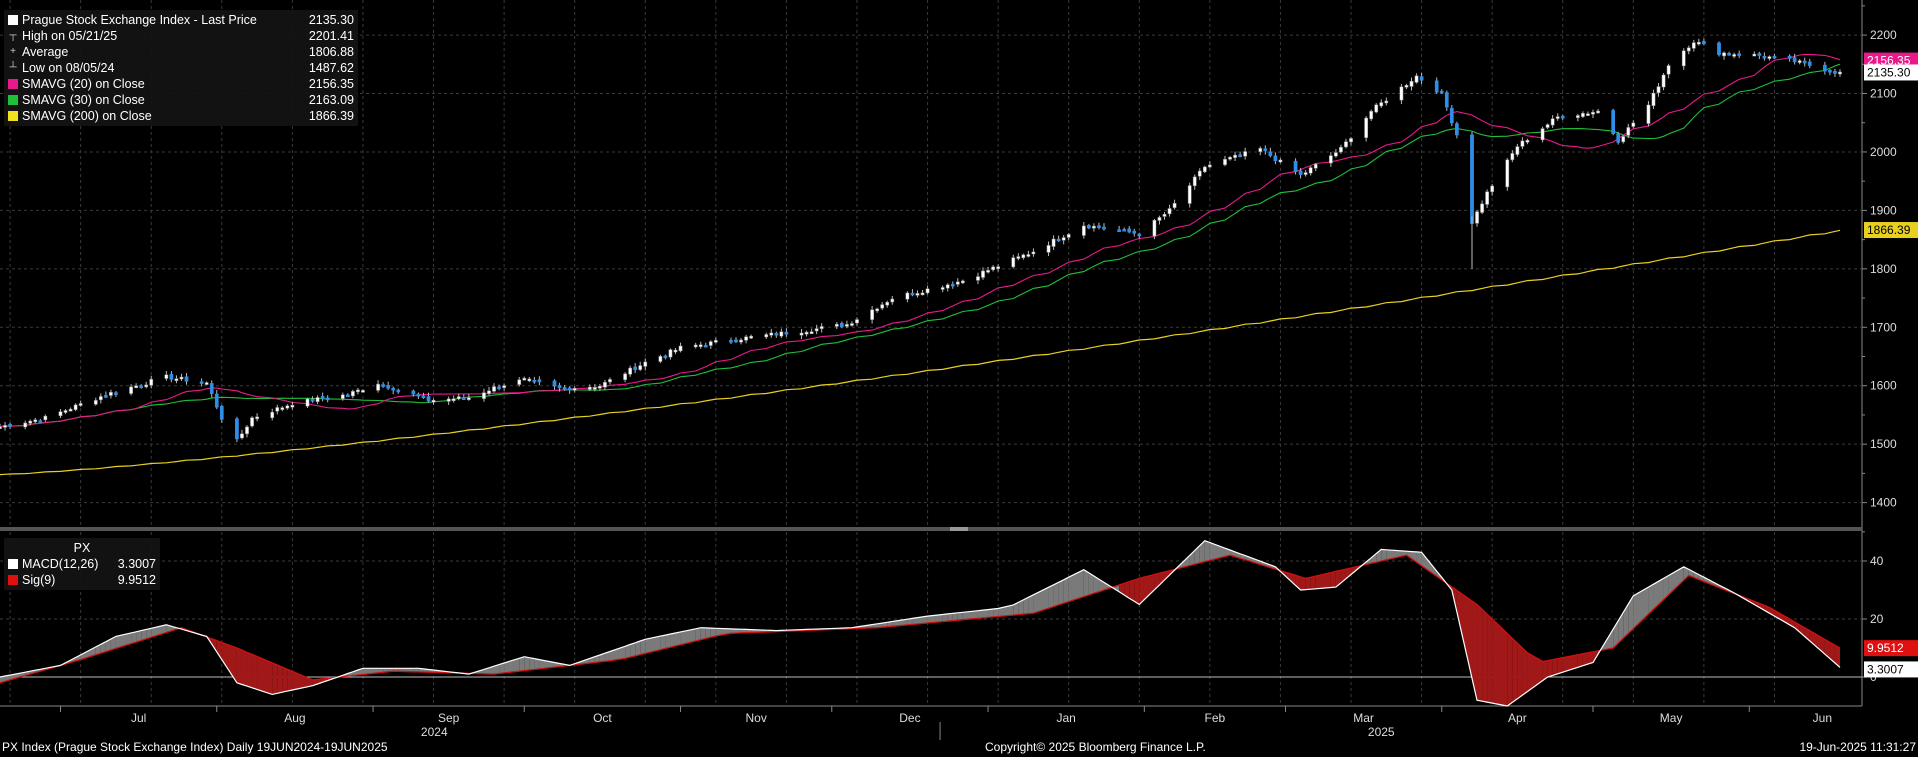  What do you see at coordinates (181, 52) in the screenshot?
I see `legend-row: + Average 1806.88` at bounding box center [181, 52].